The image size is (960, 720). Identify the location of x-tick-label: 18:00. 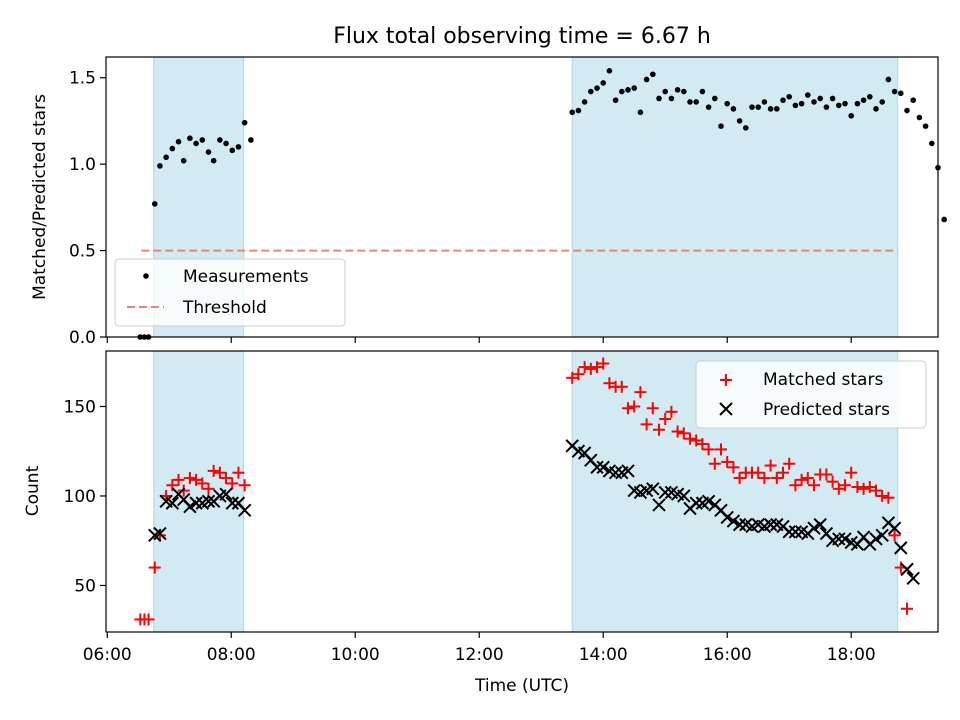
(851, 655).